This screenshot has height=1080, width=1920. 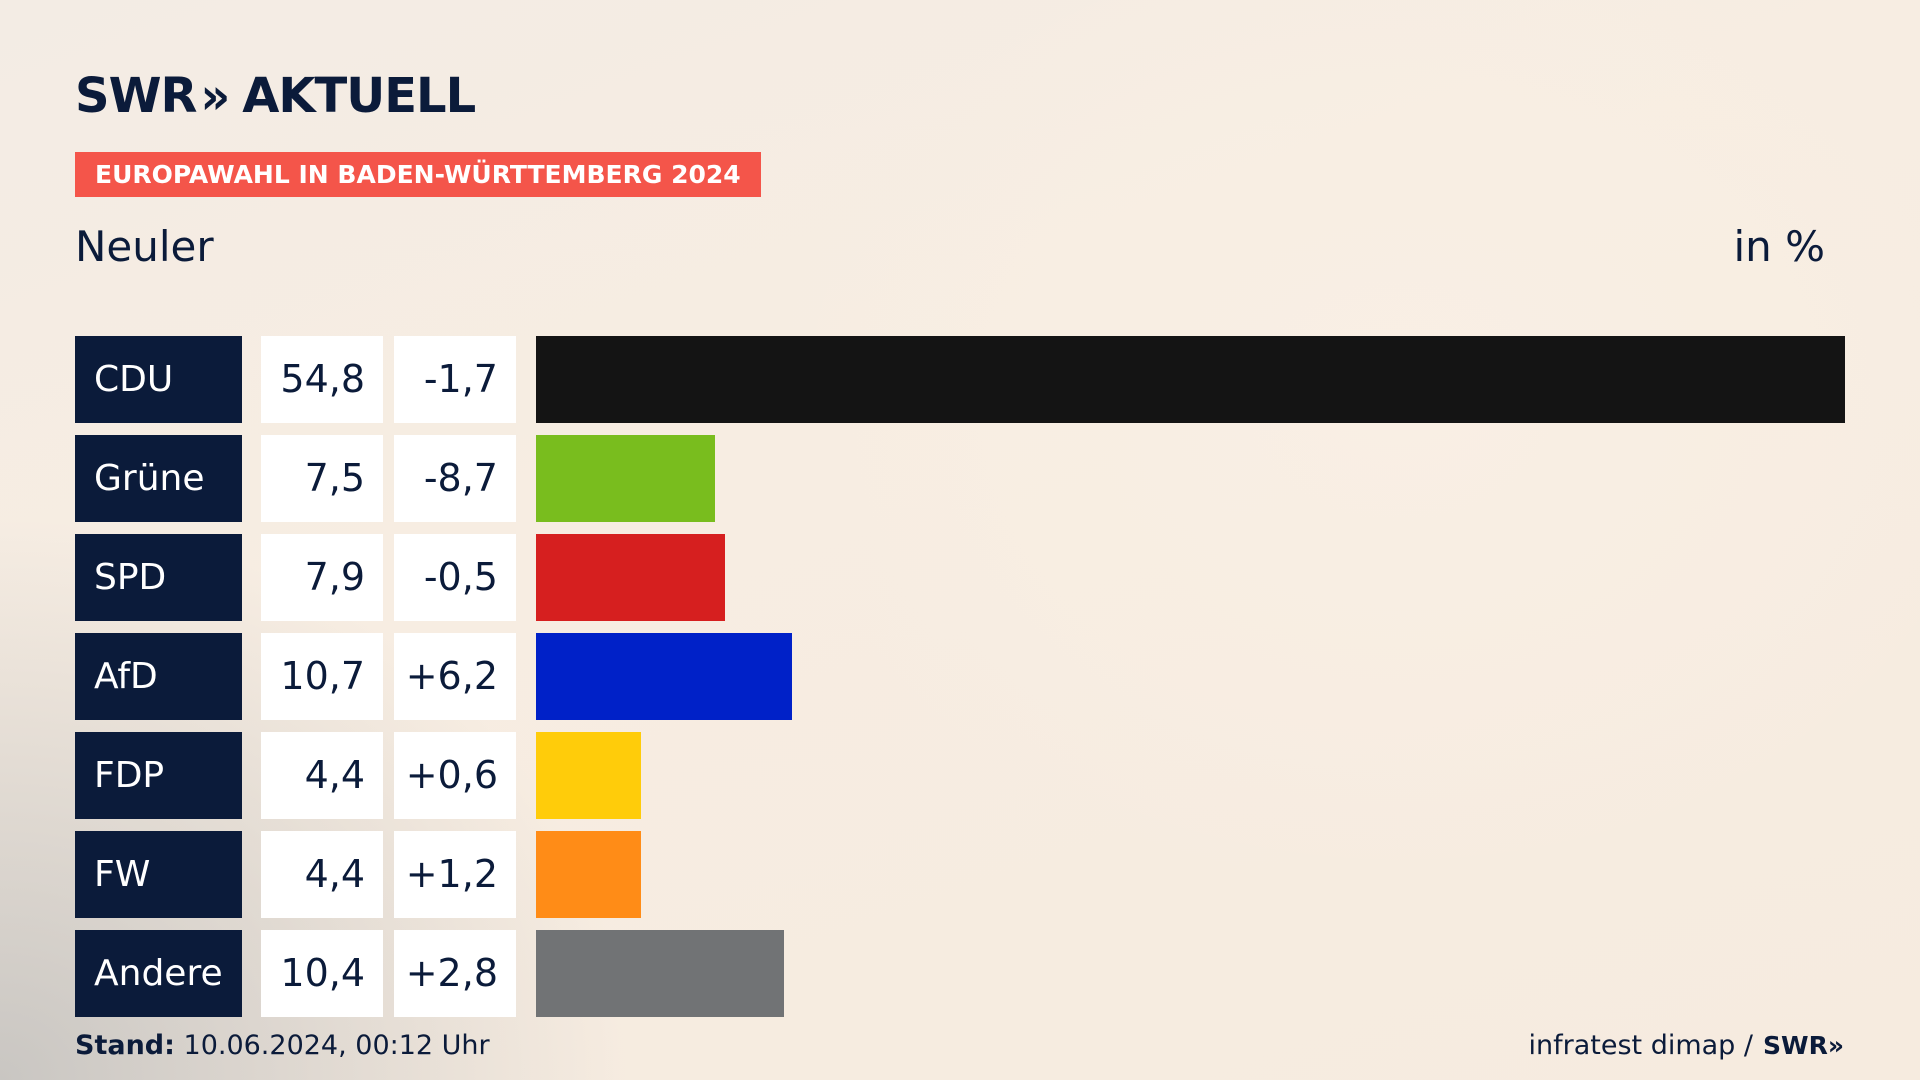 I want to click on timestamp: Stand: 10.06.2024, 00:12 Uhr, so click(x=282, y=1045).